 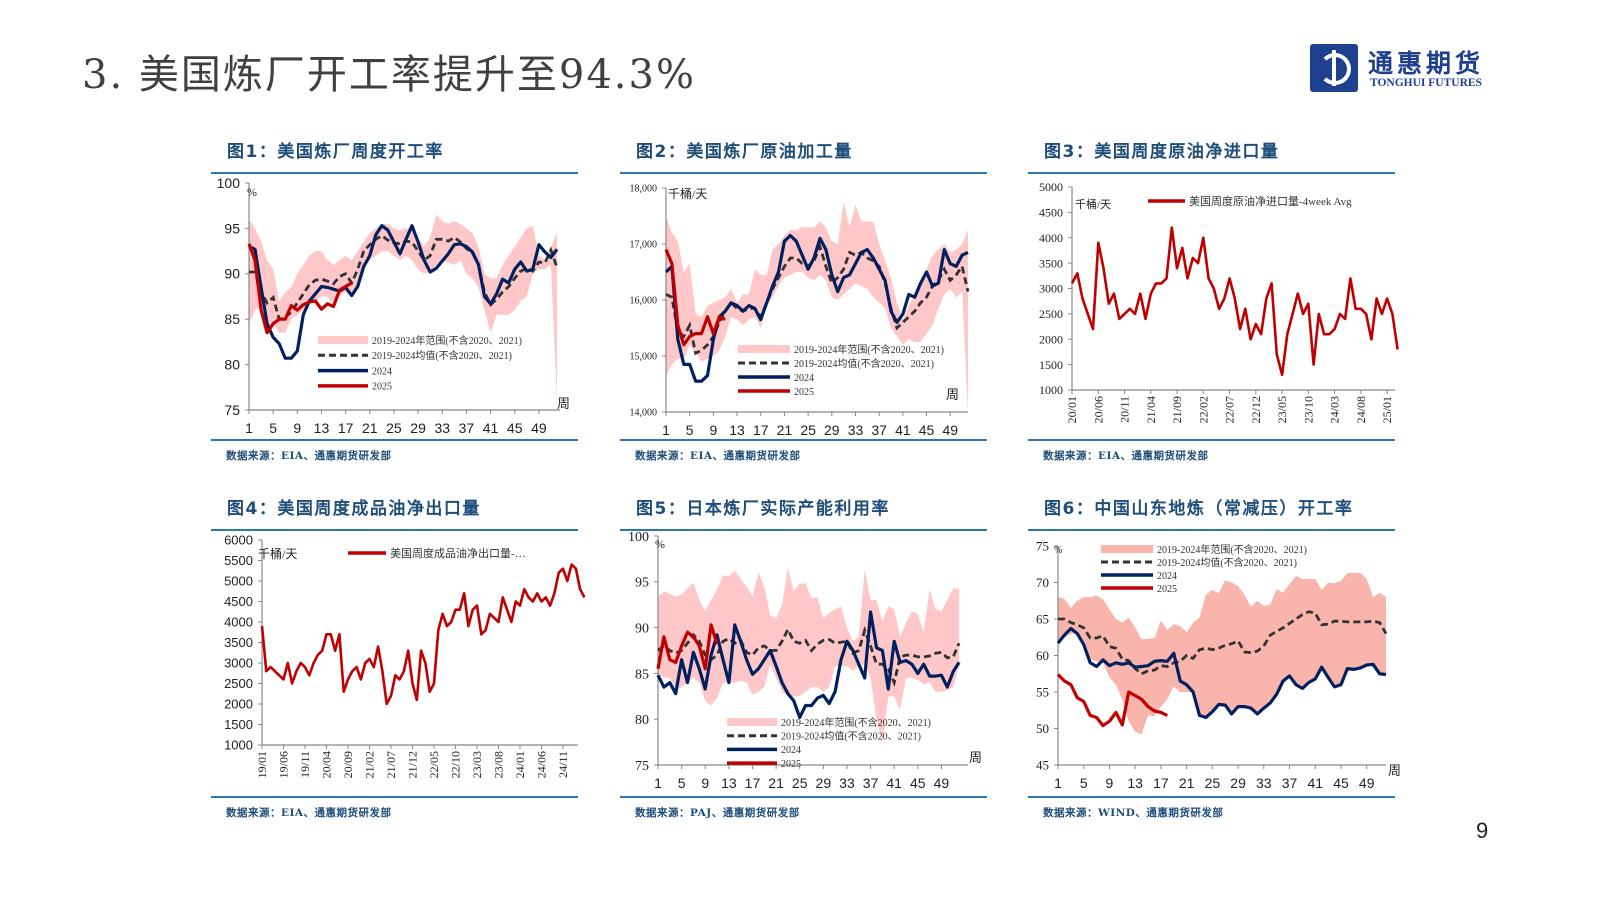 What do you see at coordinates (326, 764) in the screenshot?
I see `x-tick-label: 20/04` at bounding box center [326, 764].